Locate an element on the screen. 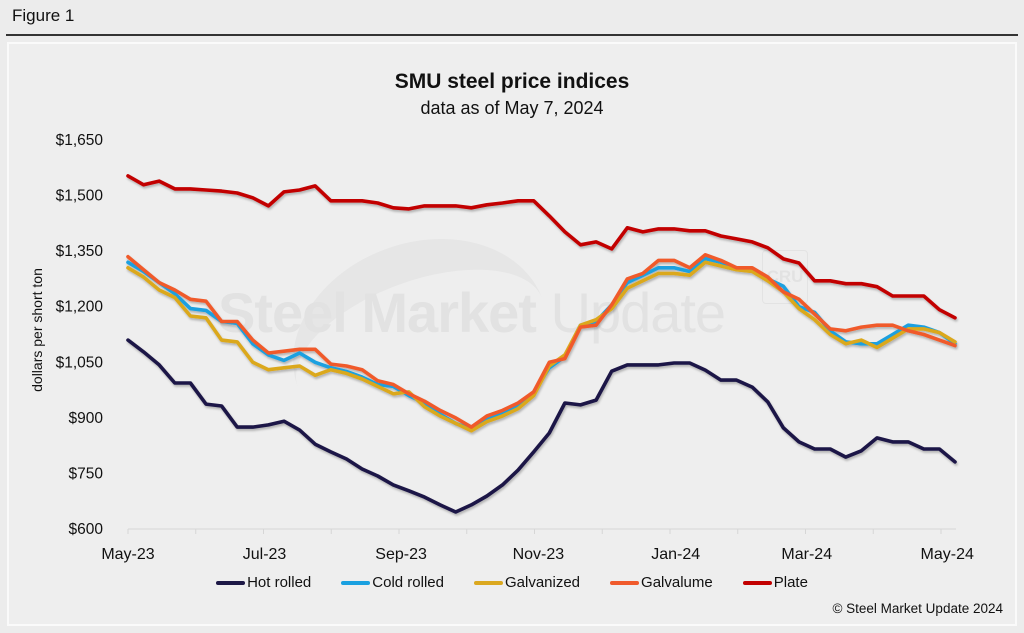 This screenshot has width=1024, height=633. legend-label: Hot rolled is located at coordinates (279, 582).